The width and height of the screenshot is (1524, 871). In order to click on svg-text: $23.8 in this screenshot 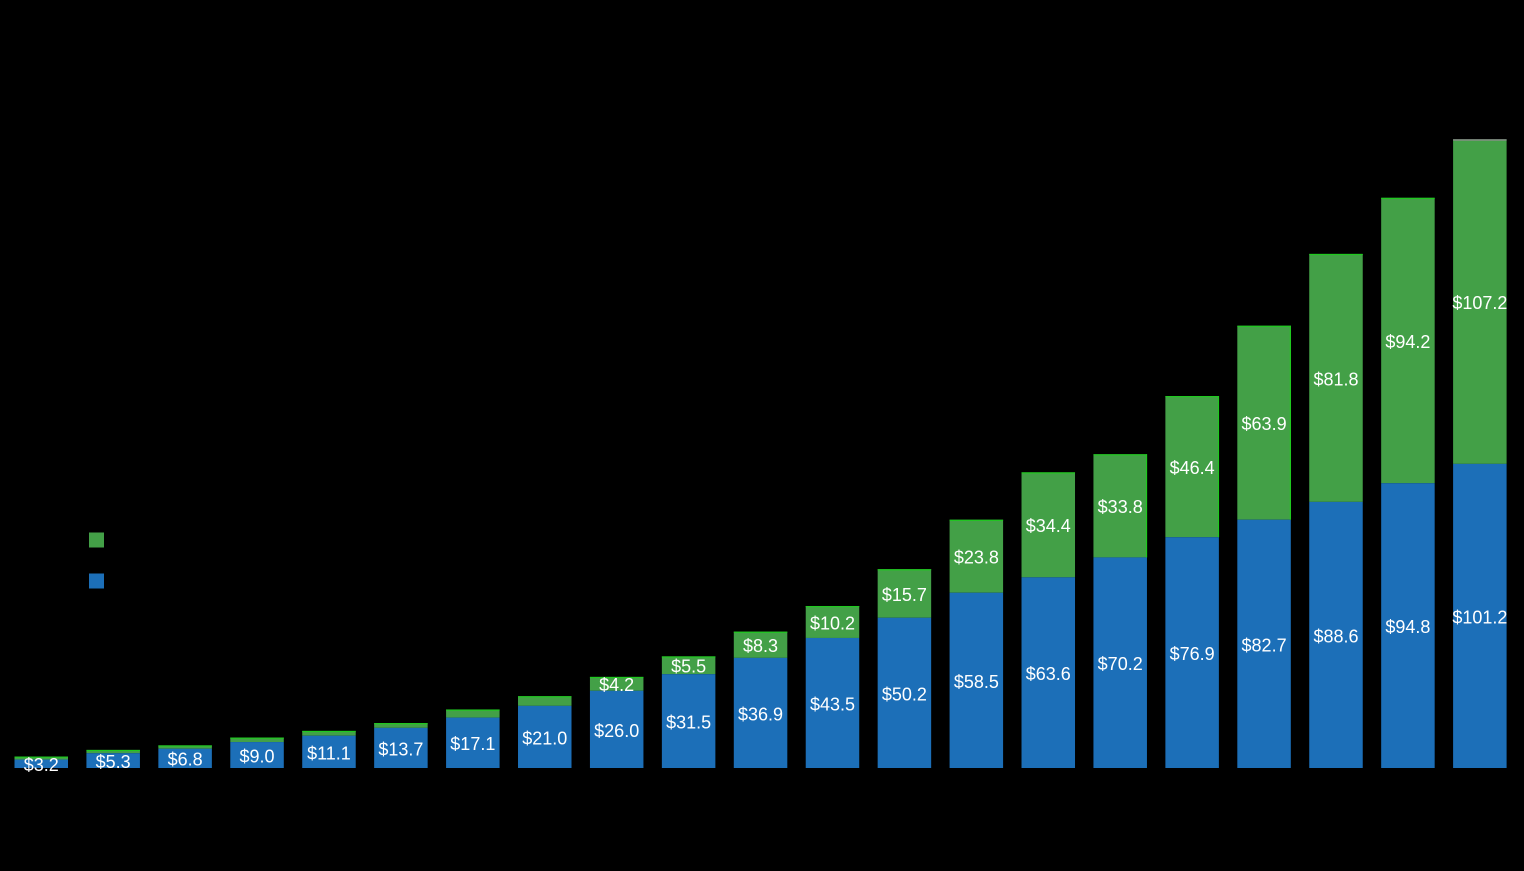, I will do `click(976, 558)`.